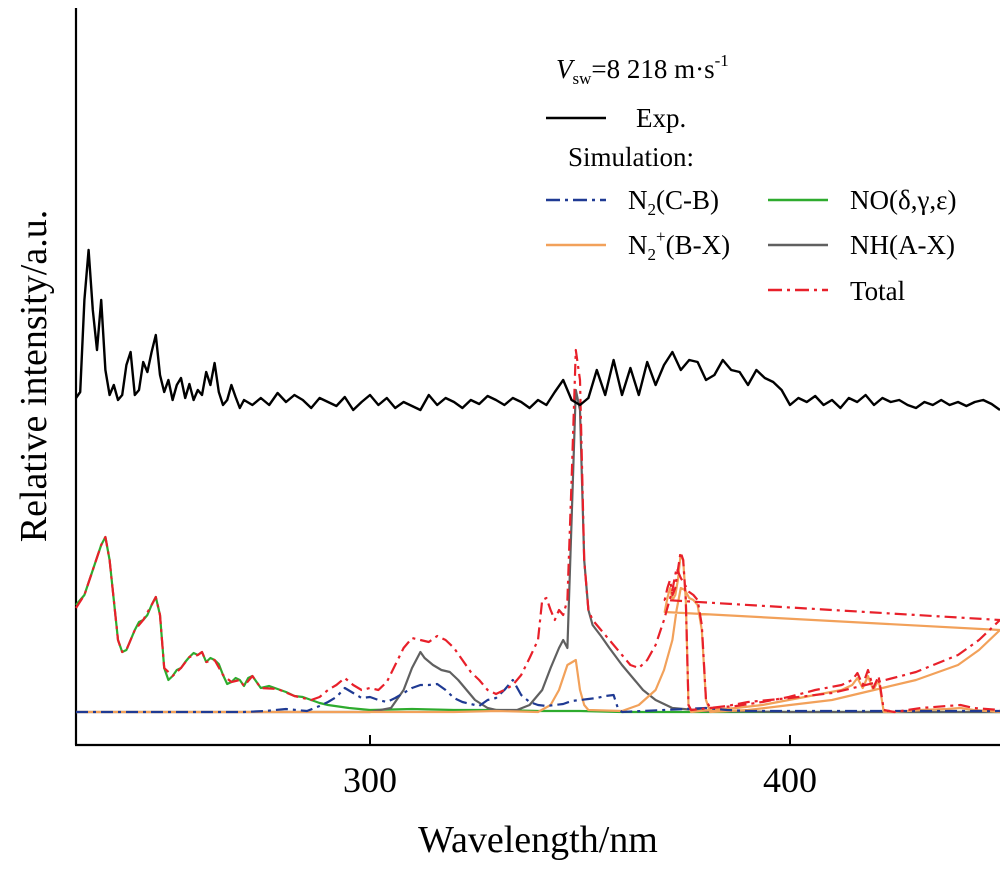 This screenshot has width=1000, height=870. Describe the element at coordinates (679, 245) in the screenshot. I see `legend-label-n2plus: N2+(B-X)` at that location.